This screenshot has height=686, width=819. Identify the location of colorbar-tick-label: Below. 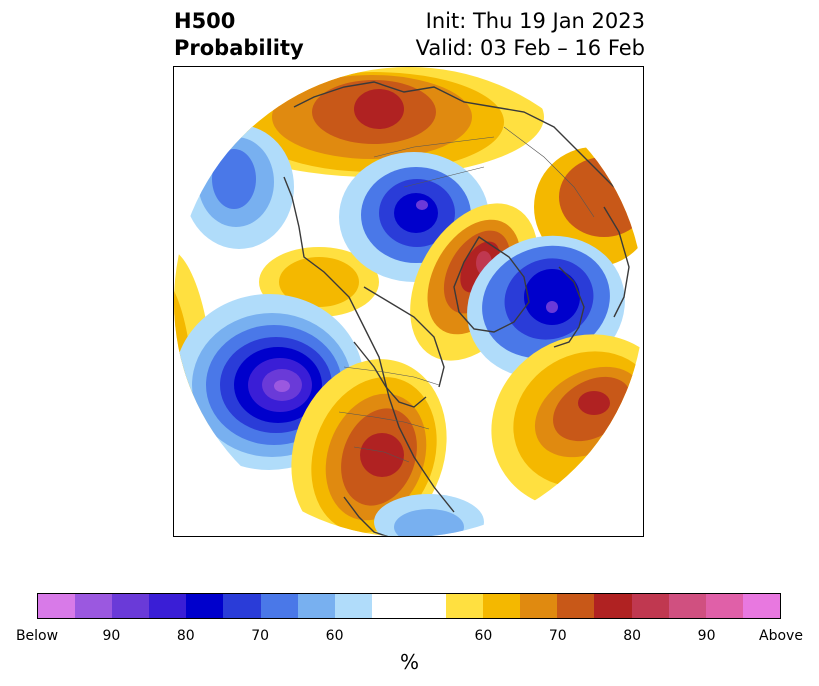
(37, 636).